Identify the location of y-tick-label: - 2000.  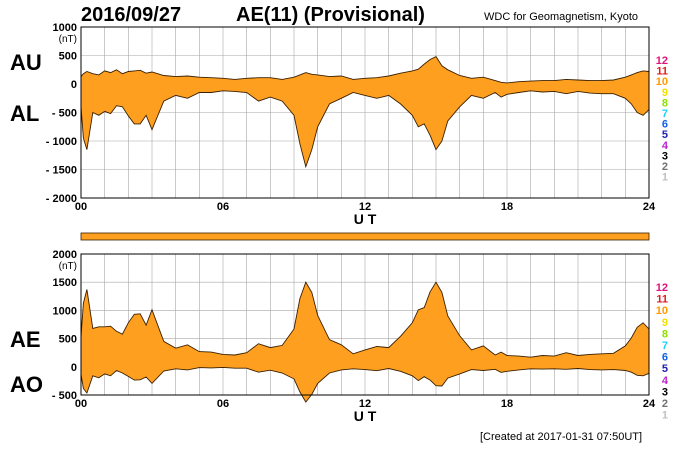
(61, 199).